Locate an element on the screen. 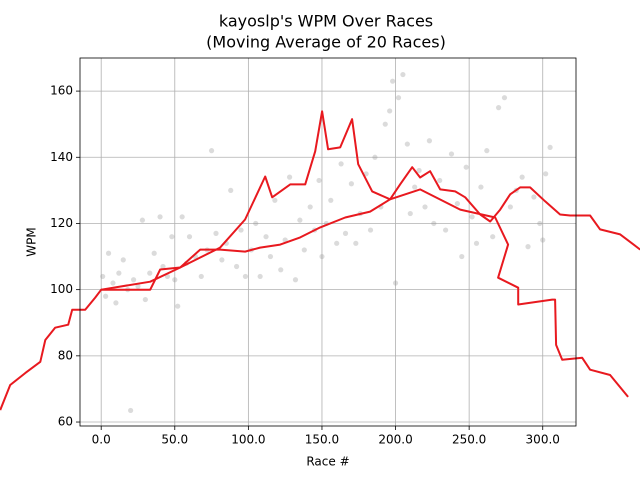  y-axis-label: WPM is located at coordinates (32, 241).